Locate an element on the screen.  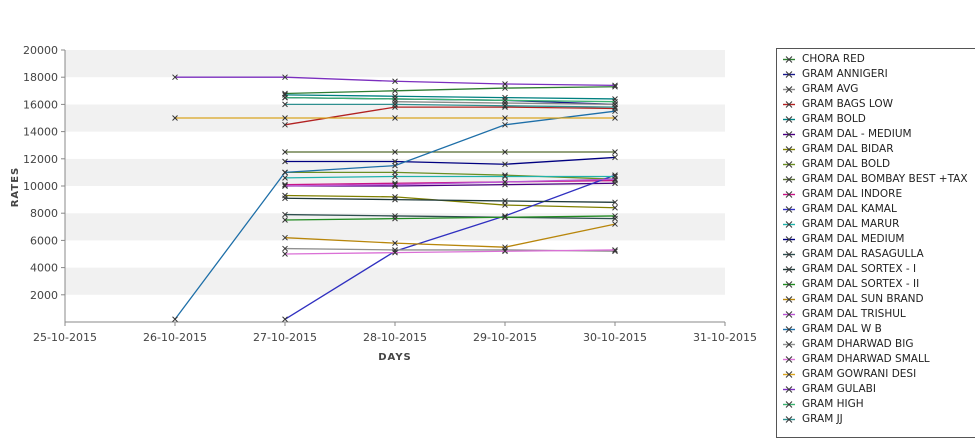
legend-label: GRAM GOWRANI DESI is located at coordinates (859, 374).